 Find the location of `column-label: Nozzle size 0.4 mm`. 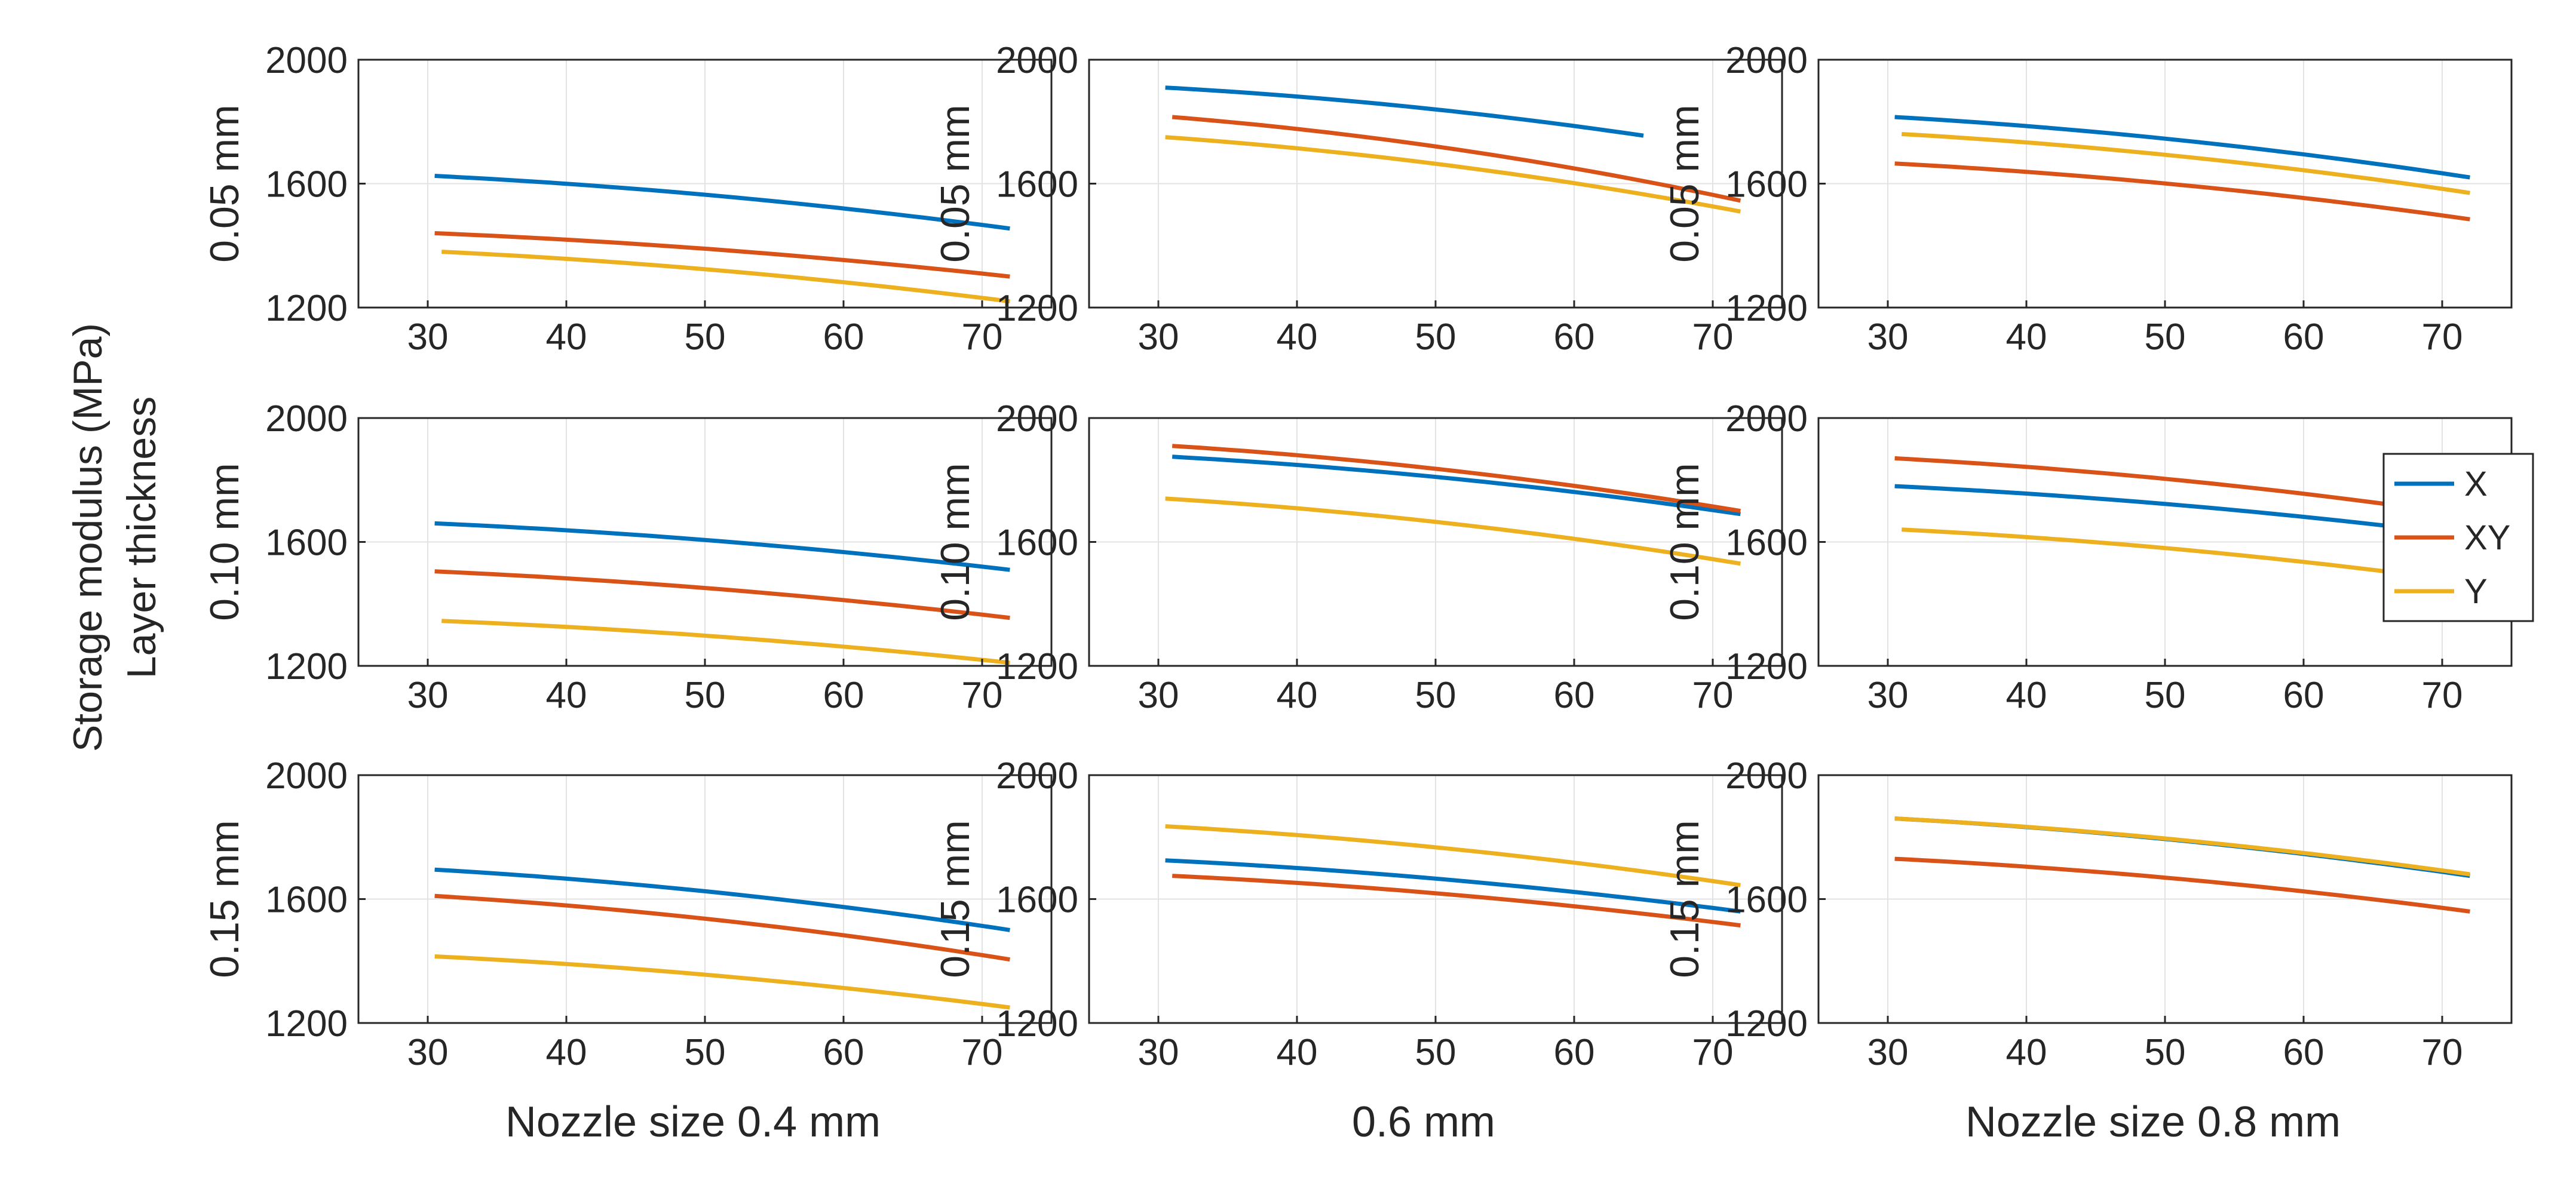

column-label: Nozzle size 0.4 mm is located at coordinates (693, 1122).